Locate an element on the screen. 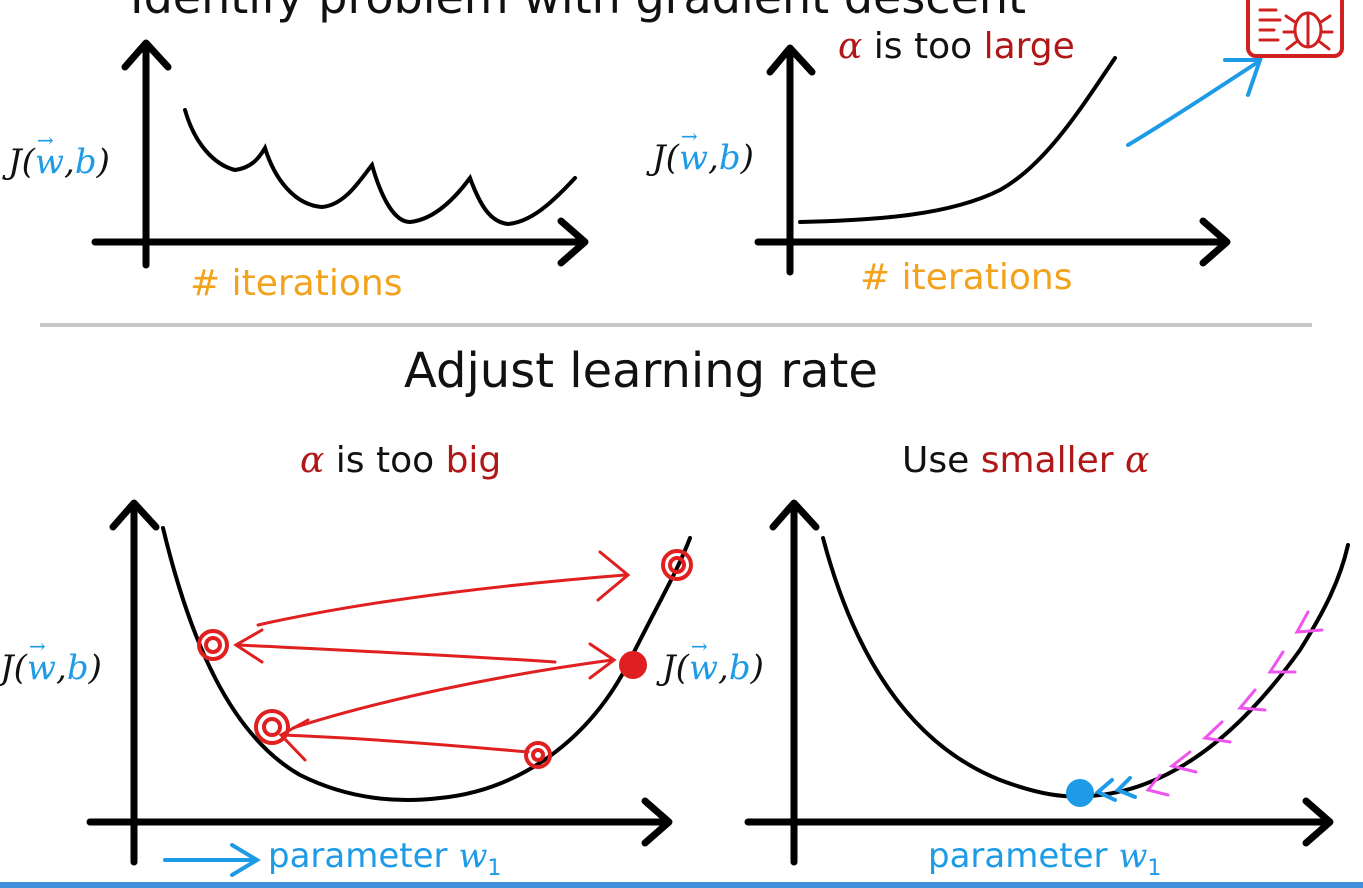  top-left-ylabel: J(w,b) is located at coordinates (59, 155).